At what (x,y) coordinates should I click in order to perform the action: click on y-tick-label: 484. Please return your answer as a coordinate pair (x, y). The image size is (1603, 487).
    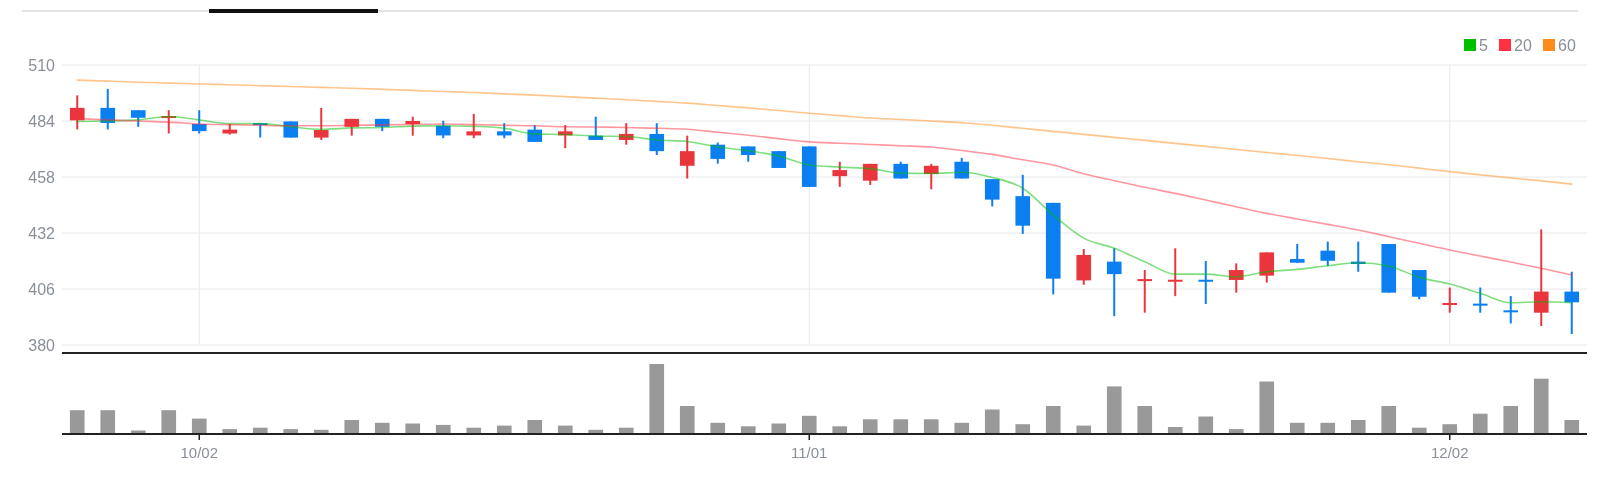
    Looking at the image, I should click on (42, 121).